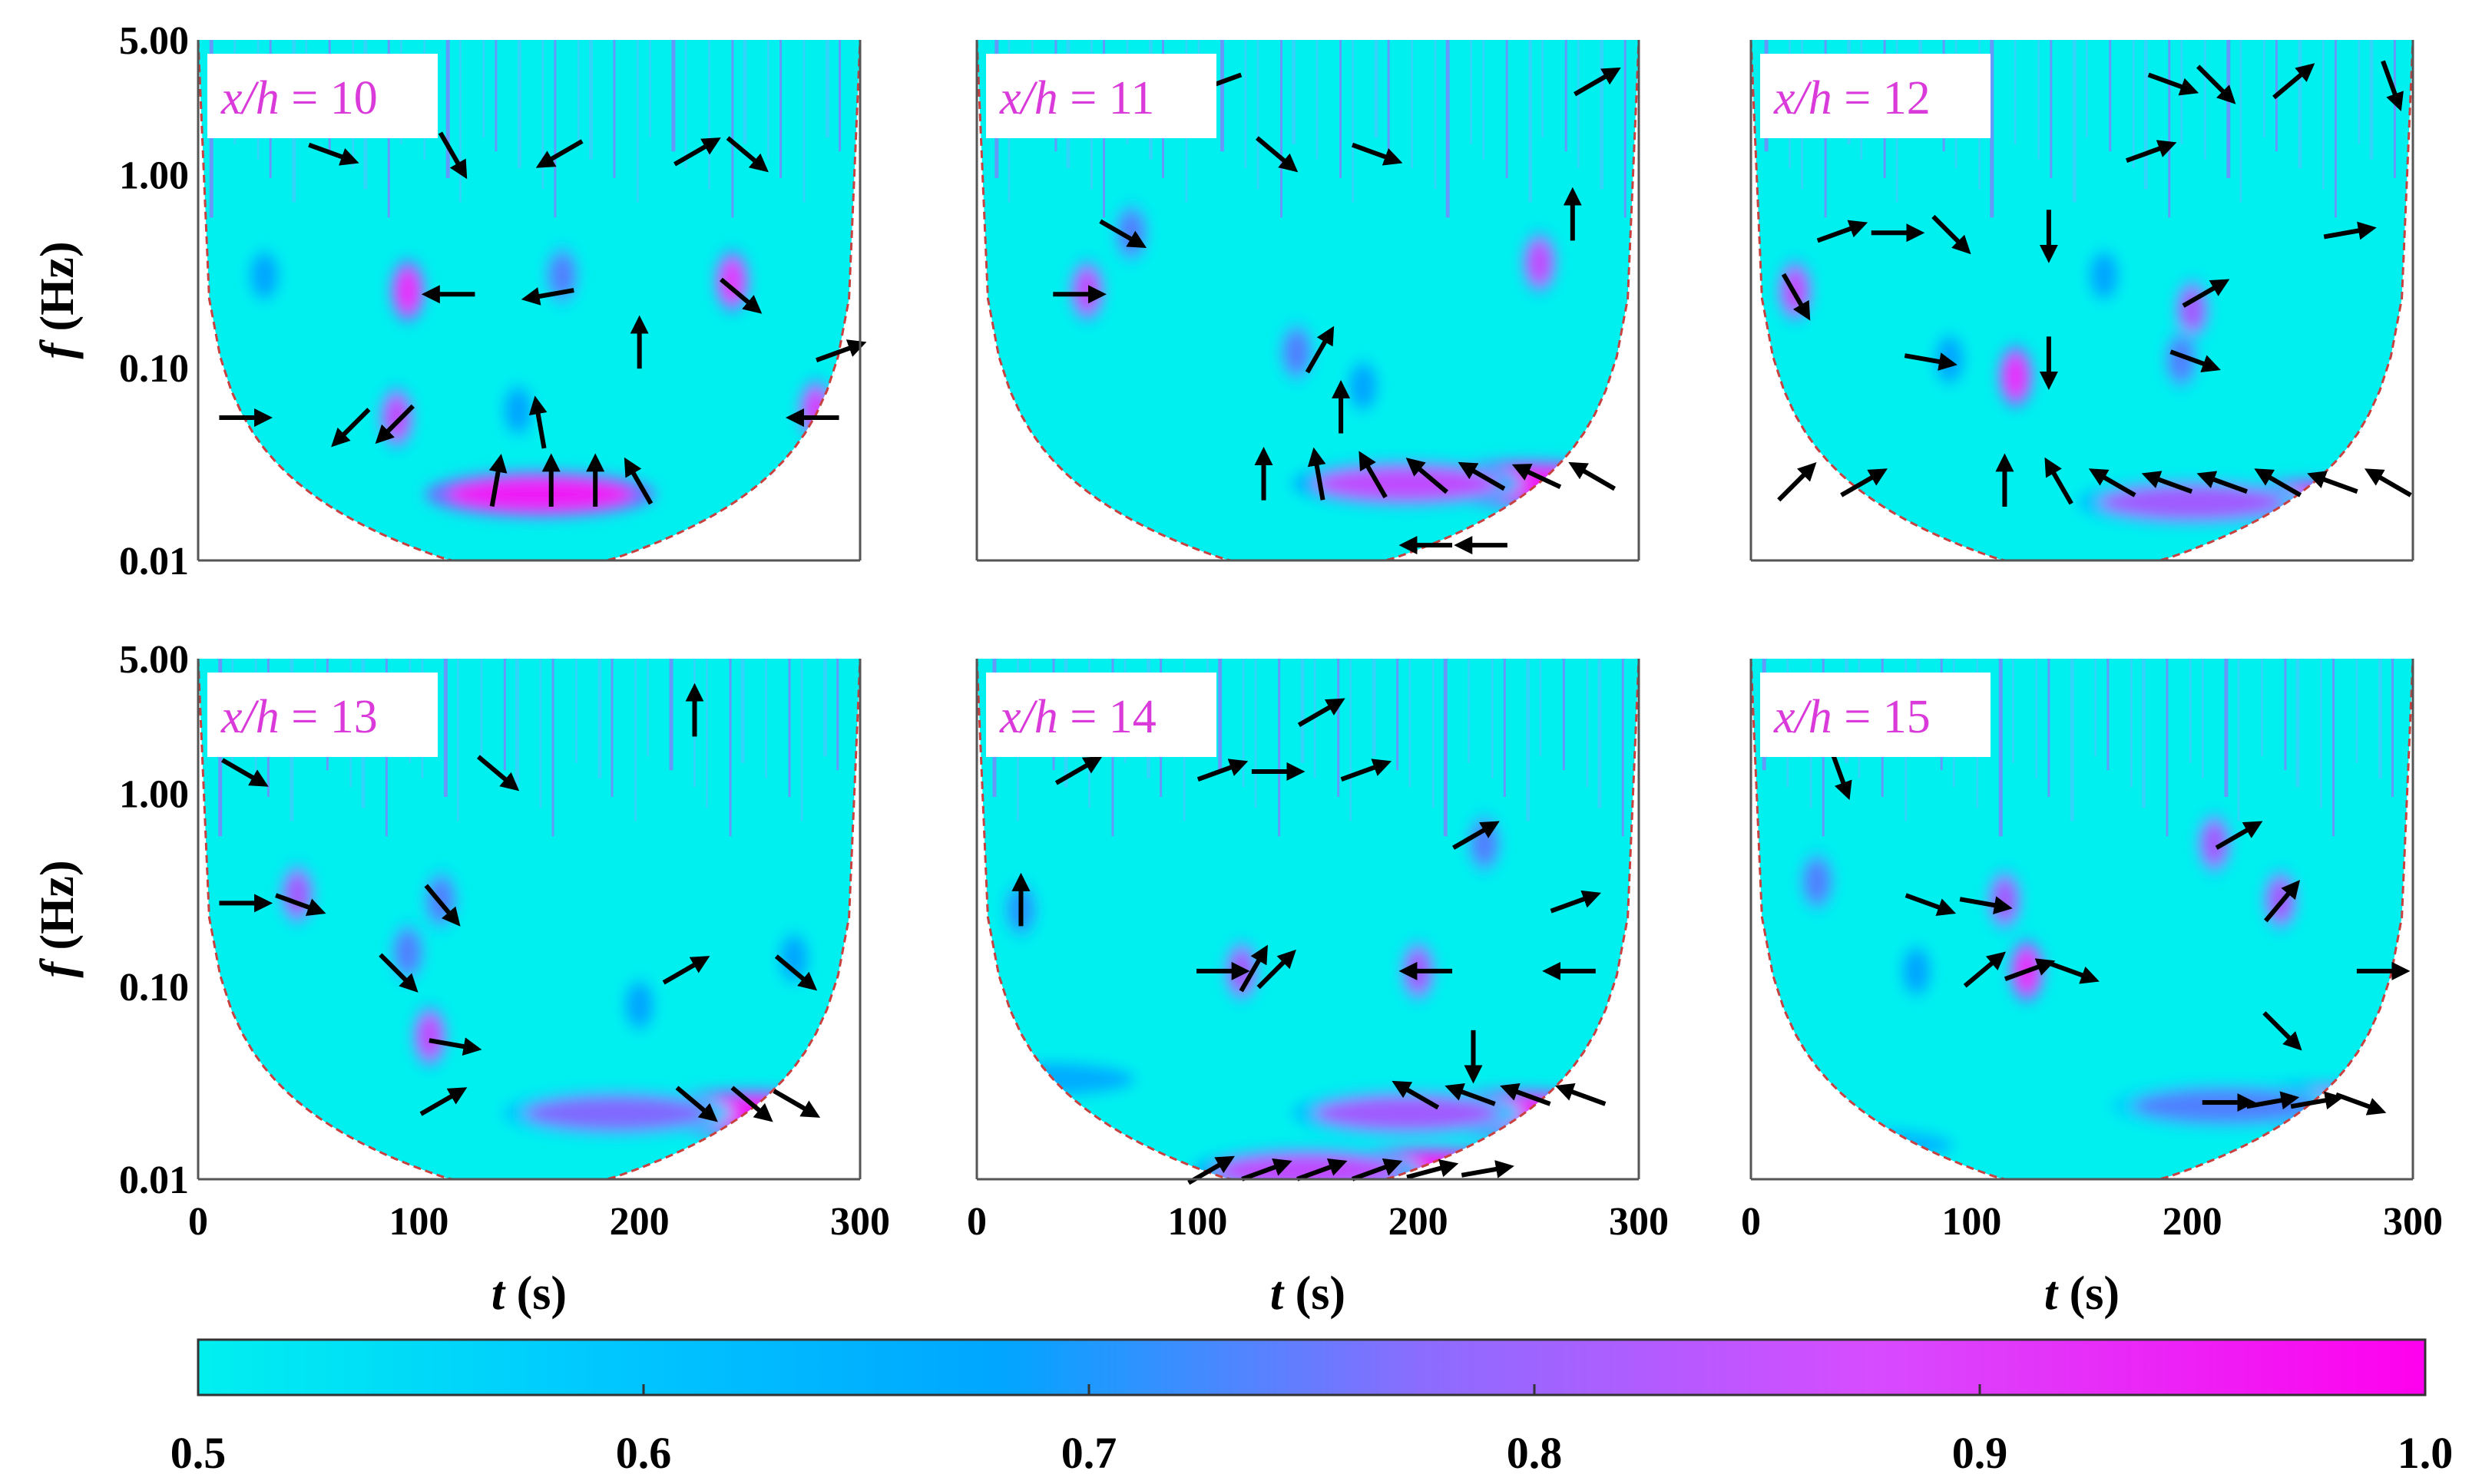 The height and width of the screenshot is (1484, 2482). What do you see at coordinates (1277, 1294) in the screenshot?
I see `x-axis-title-symbol: t` at bounding box center [1277, 1294].